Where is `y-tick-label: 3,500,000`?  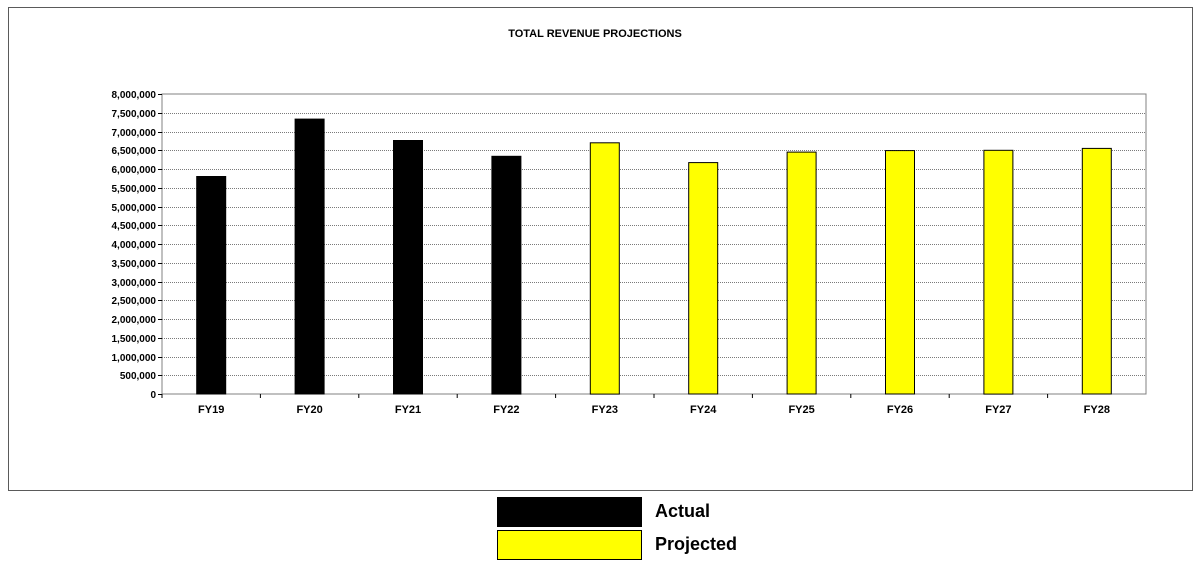
y-tick-label: 3,500,000 is located at coordinates (134, 264).